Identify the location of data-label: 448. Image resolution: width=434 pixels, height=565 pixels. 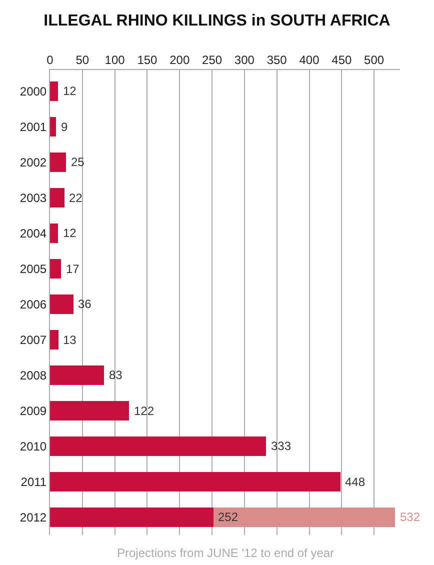
(355, 482).